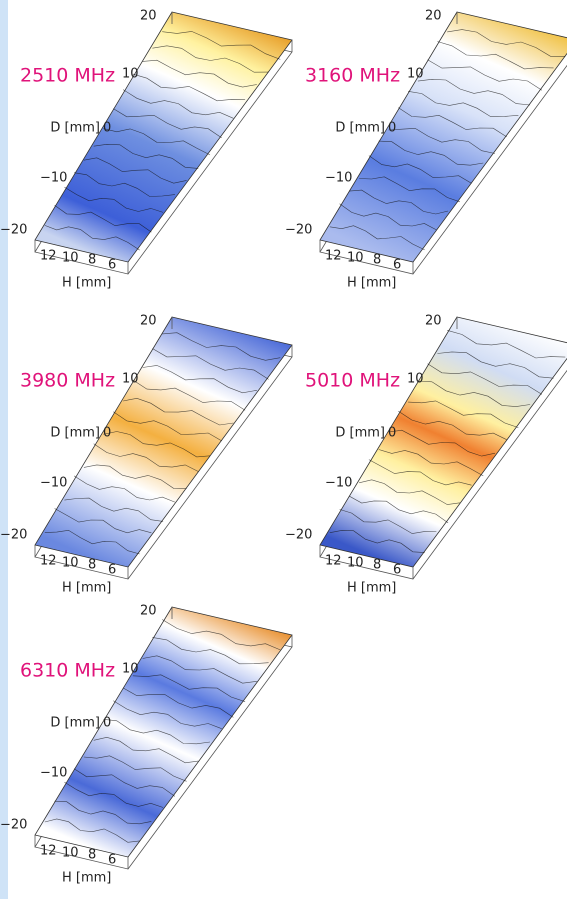  Describe the element at coordinates (67, 381) in the screenshot. I see `frequency-label: 3980 MHz` at that location.